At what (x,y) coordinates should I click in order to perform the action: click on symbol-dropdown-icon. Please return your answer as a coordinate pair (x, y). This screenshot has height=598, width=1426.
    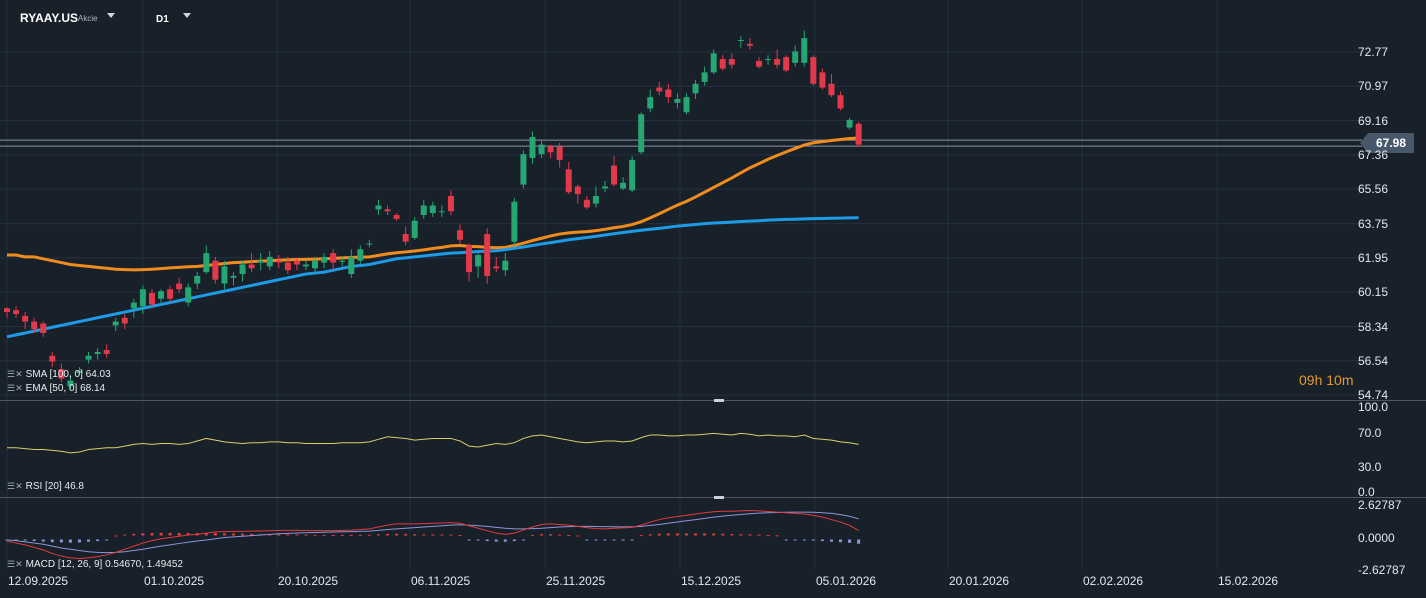
    Looking at the image, I should click on (111, 15).